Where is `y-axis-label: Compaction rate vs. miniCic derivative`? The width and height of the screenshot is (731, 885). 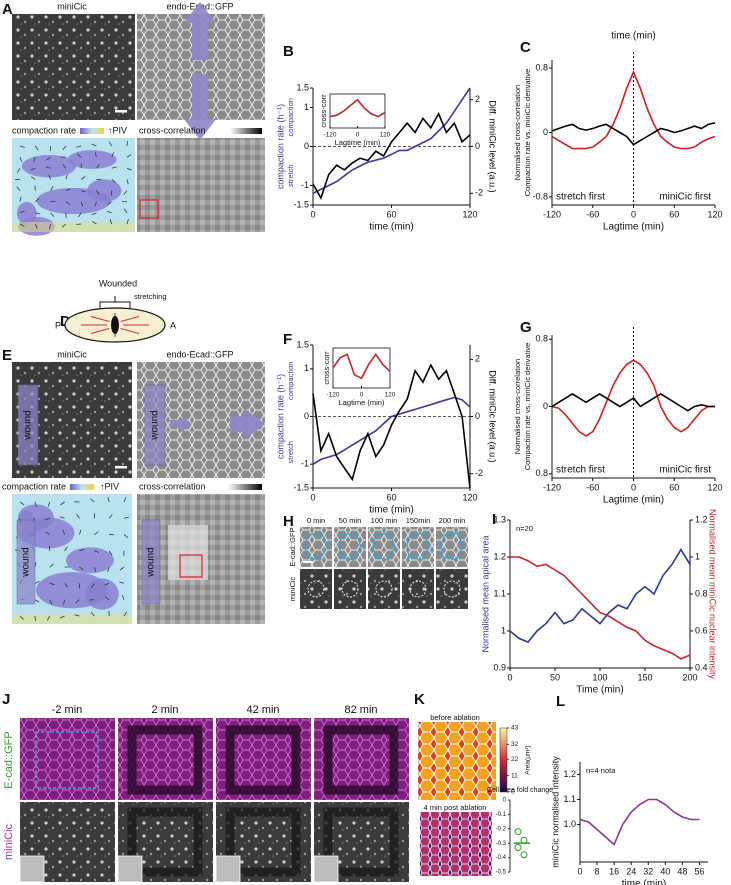 y-axis-label: Compaction rate vs. miniCic derivative is located at coordinates (527, 133).